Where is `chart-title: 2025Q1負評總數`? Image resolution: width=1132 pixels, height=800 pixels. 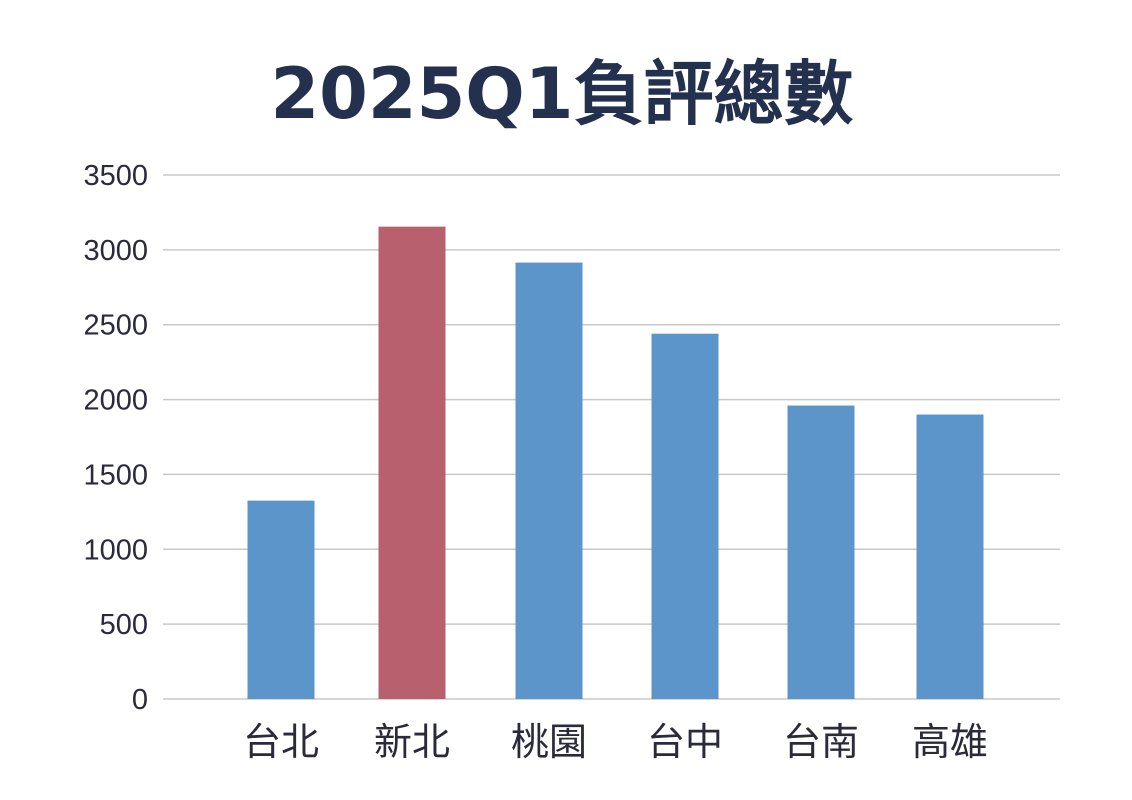
chart-title: 2025Q1負評總數 is located at coordinates (561, 94).